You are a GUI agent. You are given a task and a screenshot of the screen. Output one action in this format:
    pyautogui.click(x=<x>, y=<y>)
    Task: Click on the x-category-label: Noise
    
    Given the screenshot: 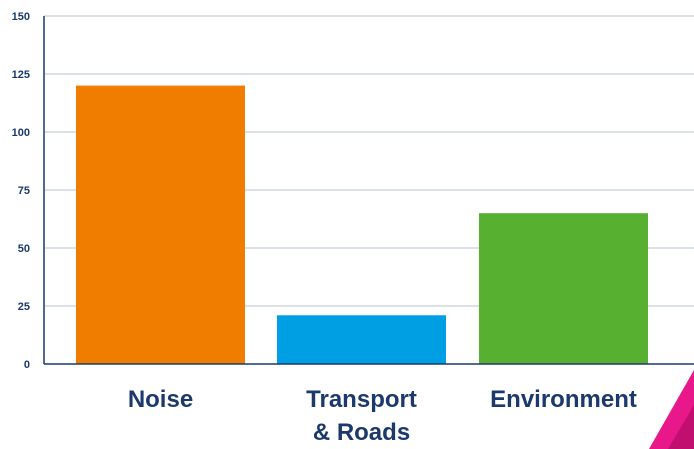 What is the action you would take?
    pyautogui.click(x=160, y=399)
    